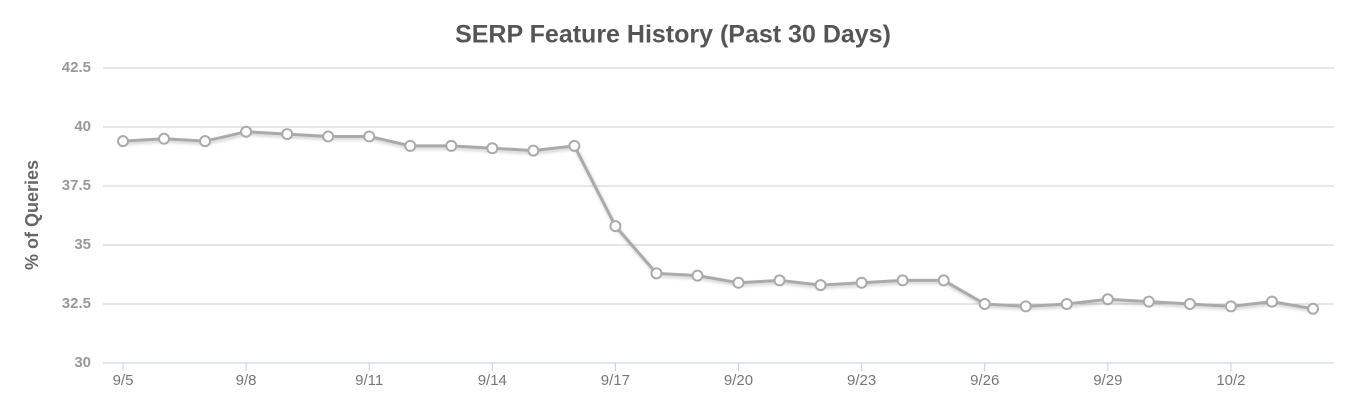  I want to click on x-tick-label: 9/5, so click(123, 380).